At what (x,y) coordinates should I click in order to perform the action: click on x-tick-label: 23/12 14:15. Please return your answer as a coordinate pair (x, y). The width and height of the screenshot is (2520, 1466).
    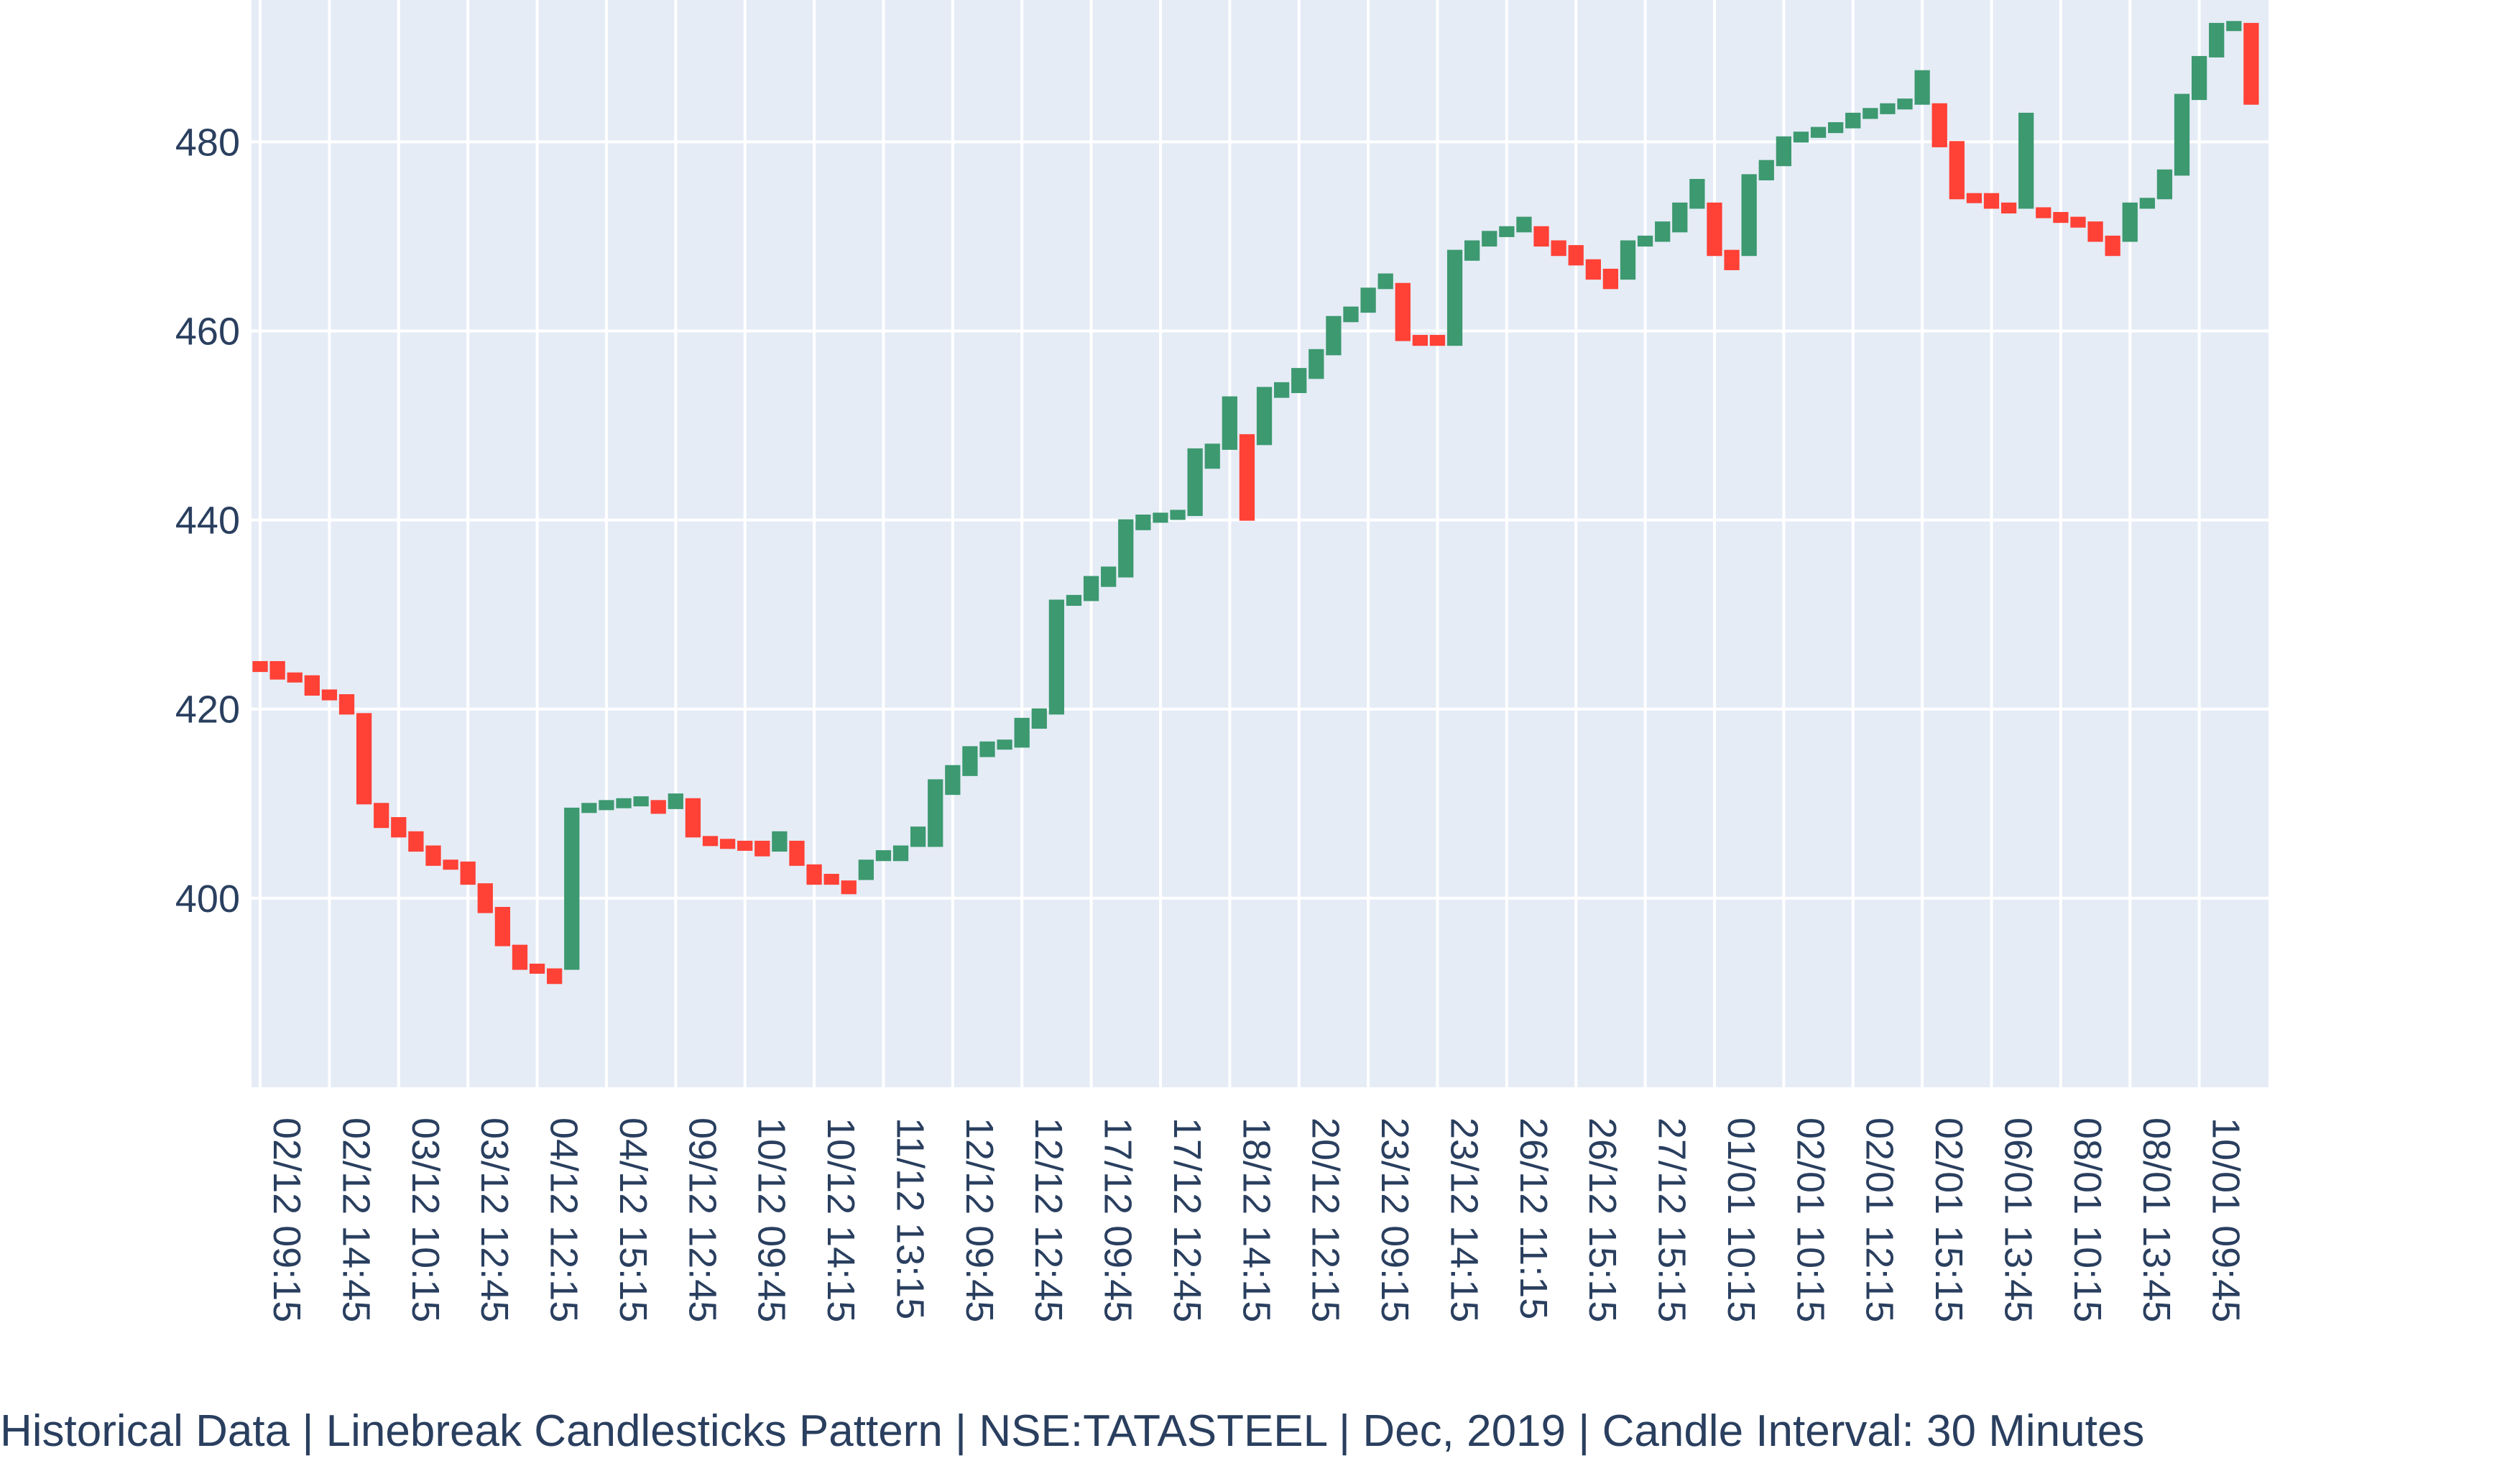
    Looking at the image, I should click on (1463, 1220).